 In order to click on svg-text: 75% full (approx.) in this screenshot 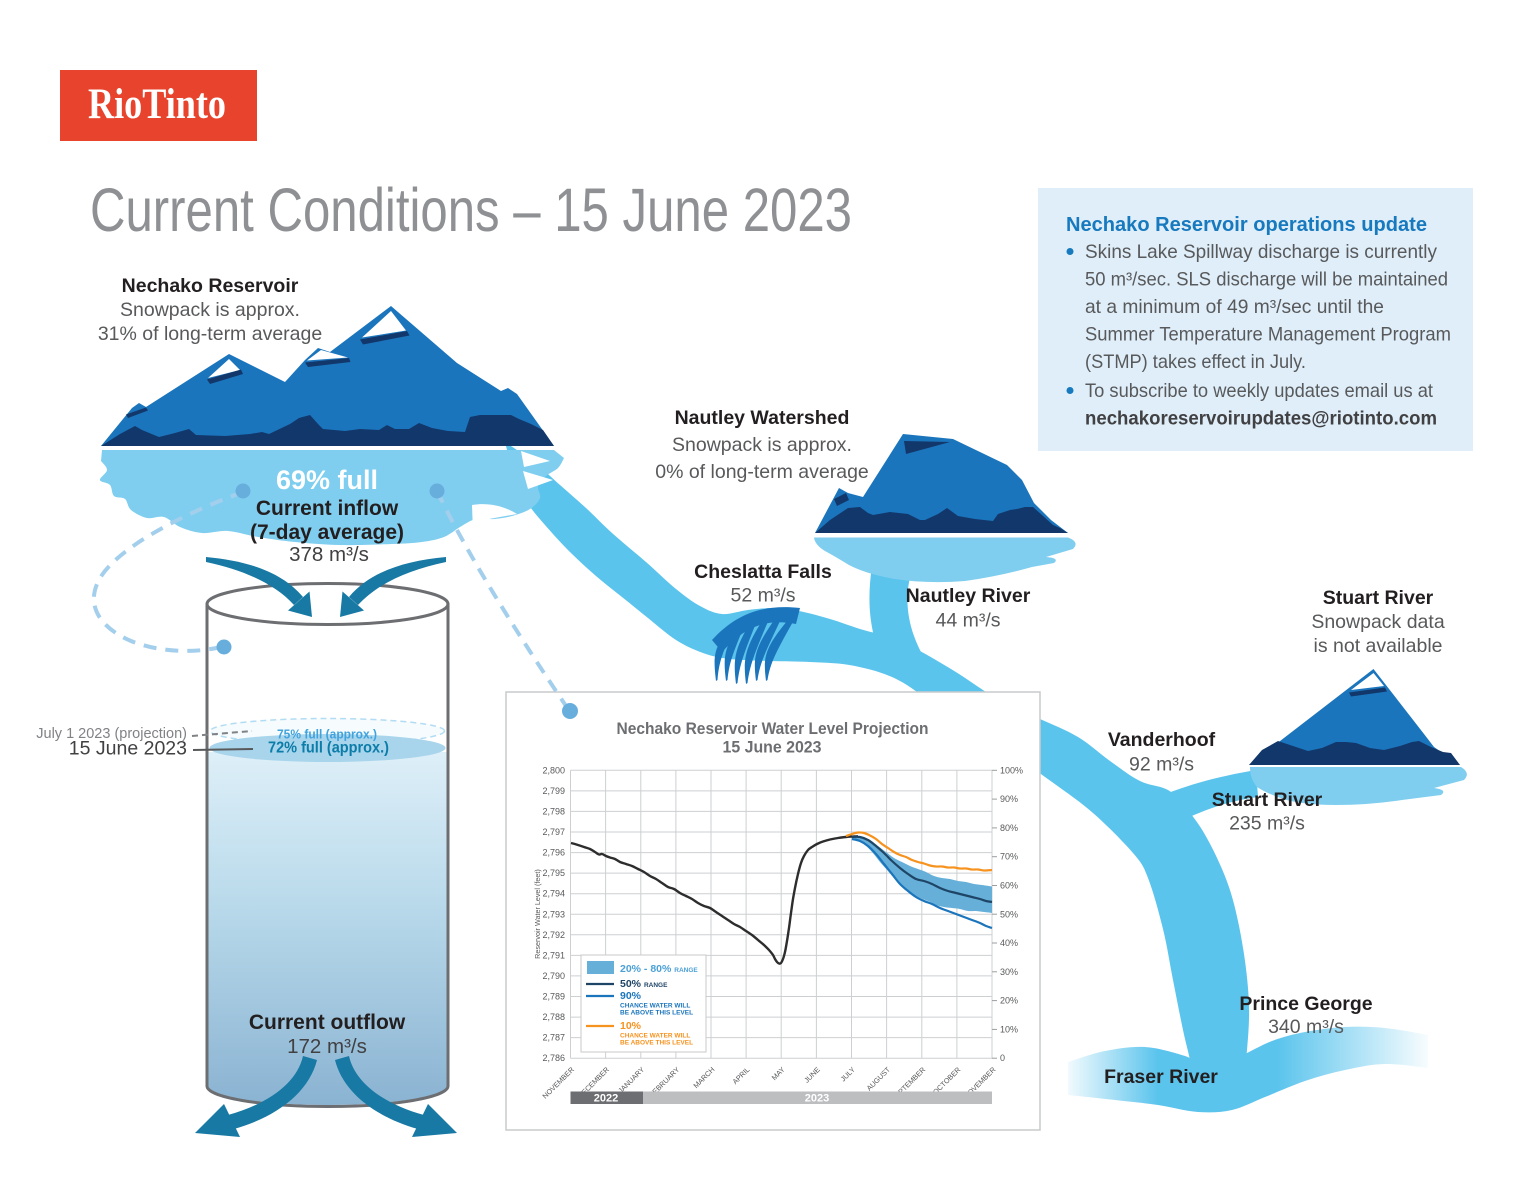, I will do `click(327, 734)`.